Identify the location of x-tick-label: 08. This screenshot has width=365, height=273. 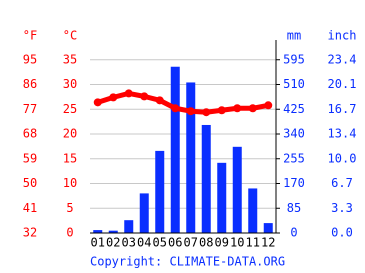
(206, 243).